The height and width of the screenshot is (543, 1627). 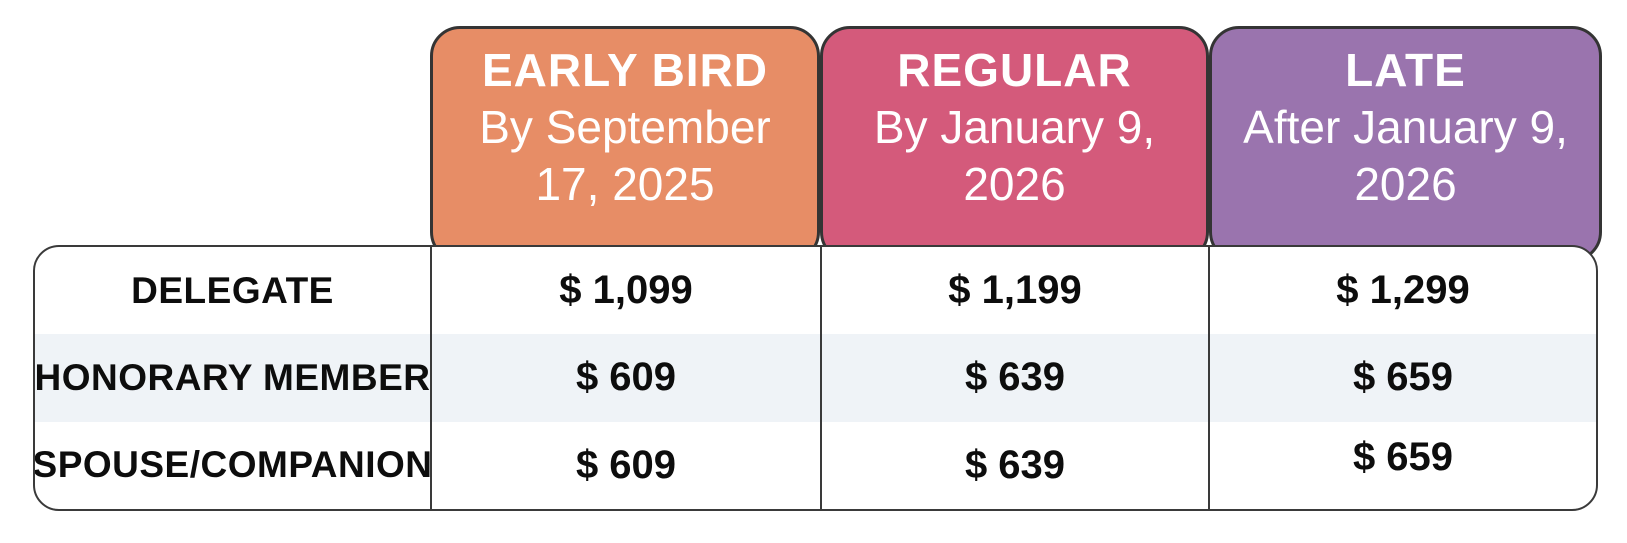 I want to click on row-label-spouse-companion: SPOUSE/COMPANION, so click(x=233, y=465).